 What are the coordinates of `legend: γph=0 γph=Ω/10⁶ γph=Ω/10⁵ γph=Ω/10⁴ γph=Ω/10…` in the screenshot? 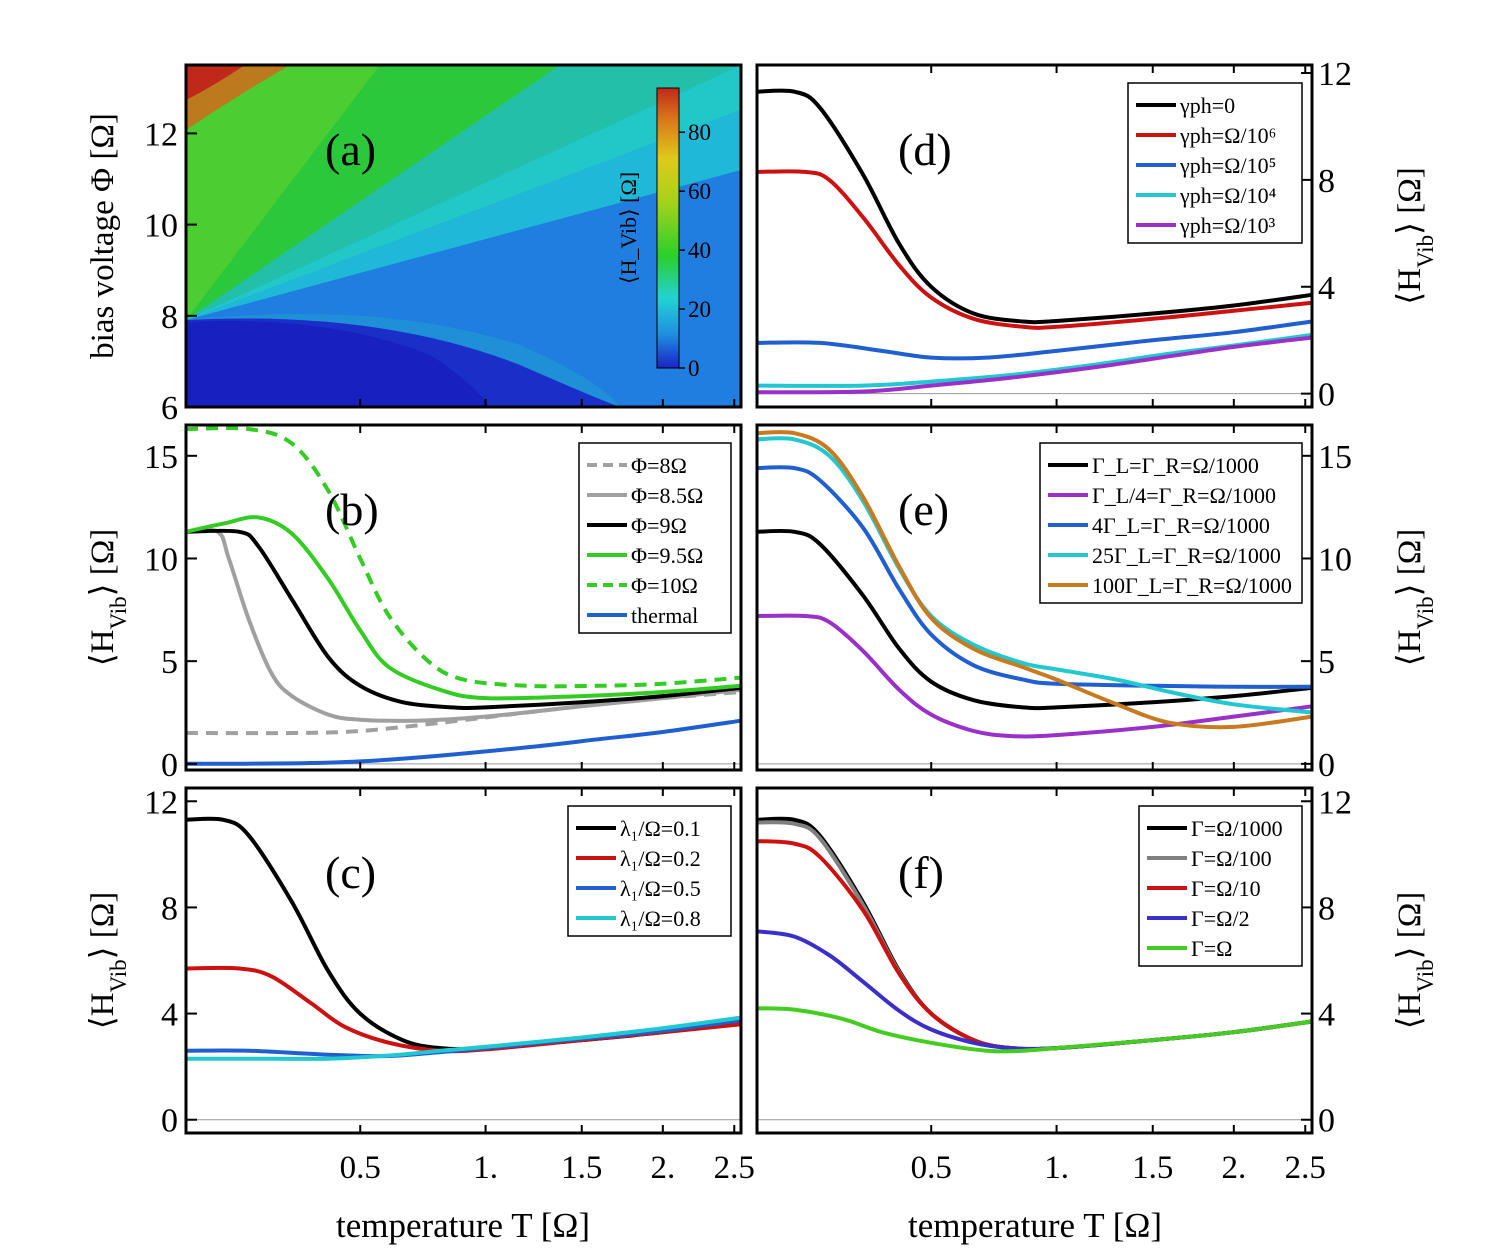 It's located at (1215, 163).